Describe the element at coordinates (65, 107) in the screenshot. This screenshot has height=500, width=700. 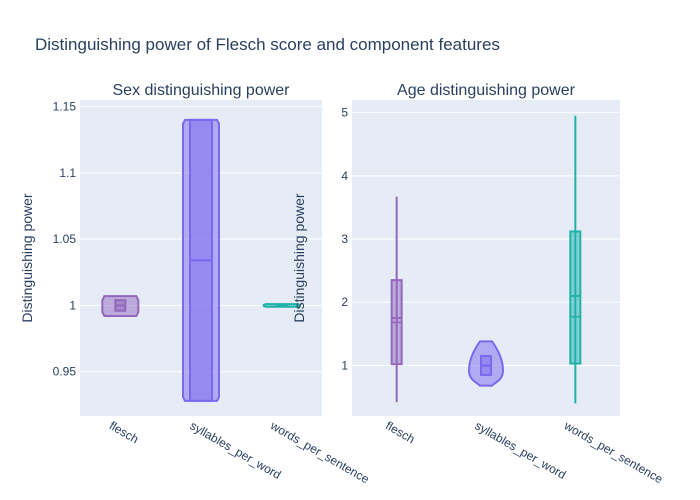
I see `y-tick-label: 1.15` at that location.